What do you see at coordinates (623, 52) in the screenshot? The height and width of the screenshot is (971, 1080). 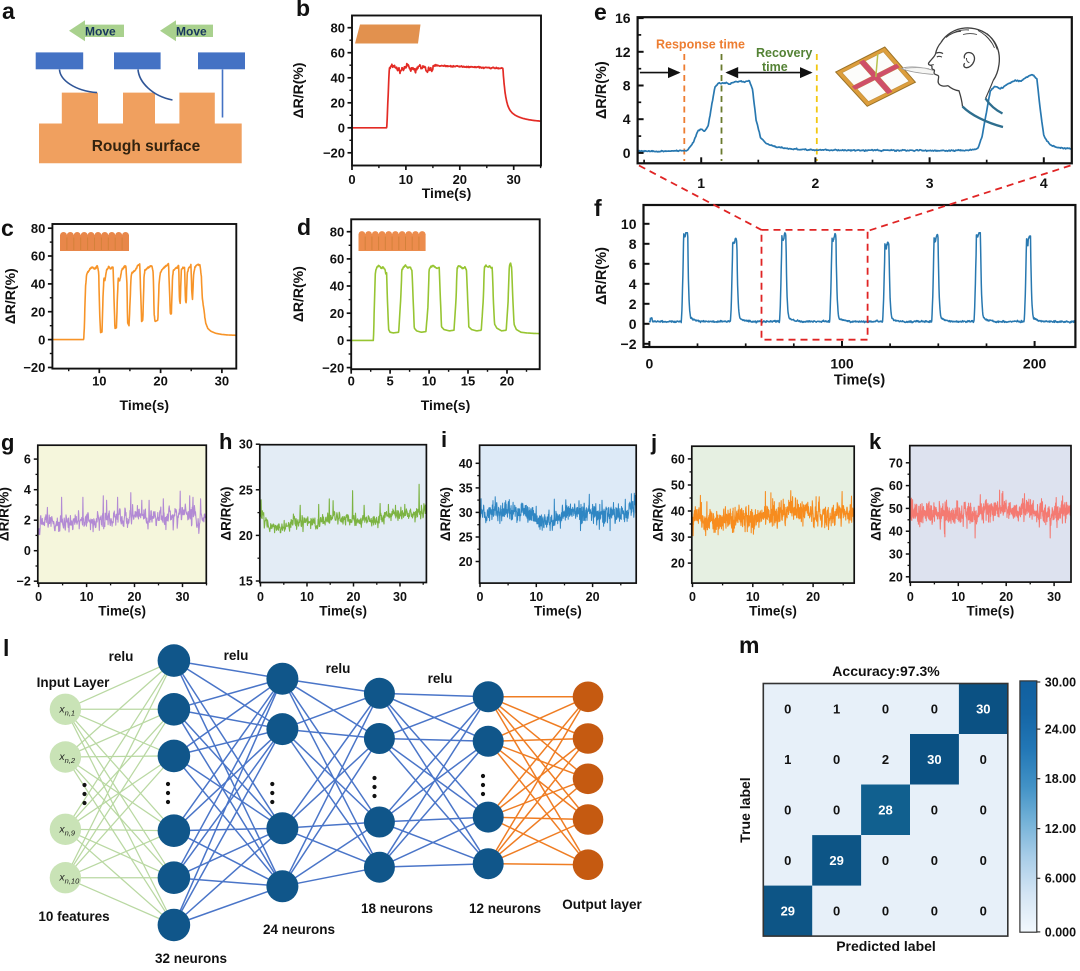 I see `svg-text: 12` at bounding box center [623, 52].